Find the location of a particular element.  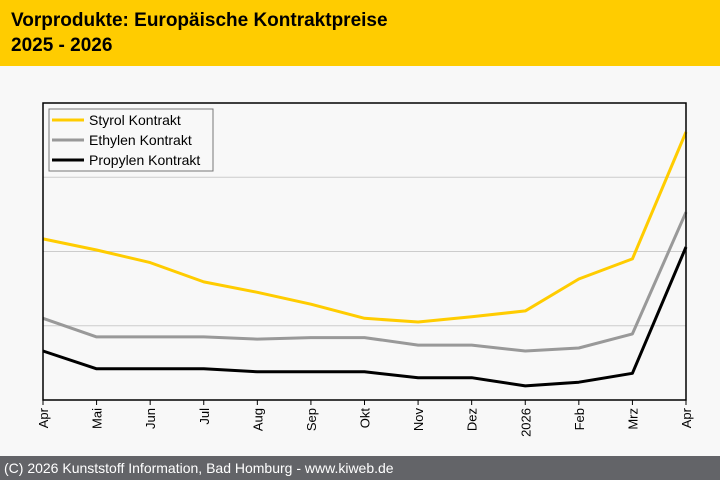

x-tick-label: Nov is located at coordinates (418, 420).